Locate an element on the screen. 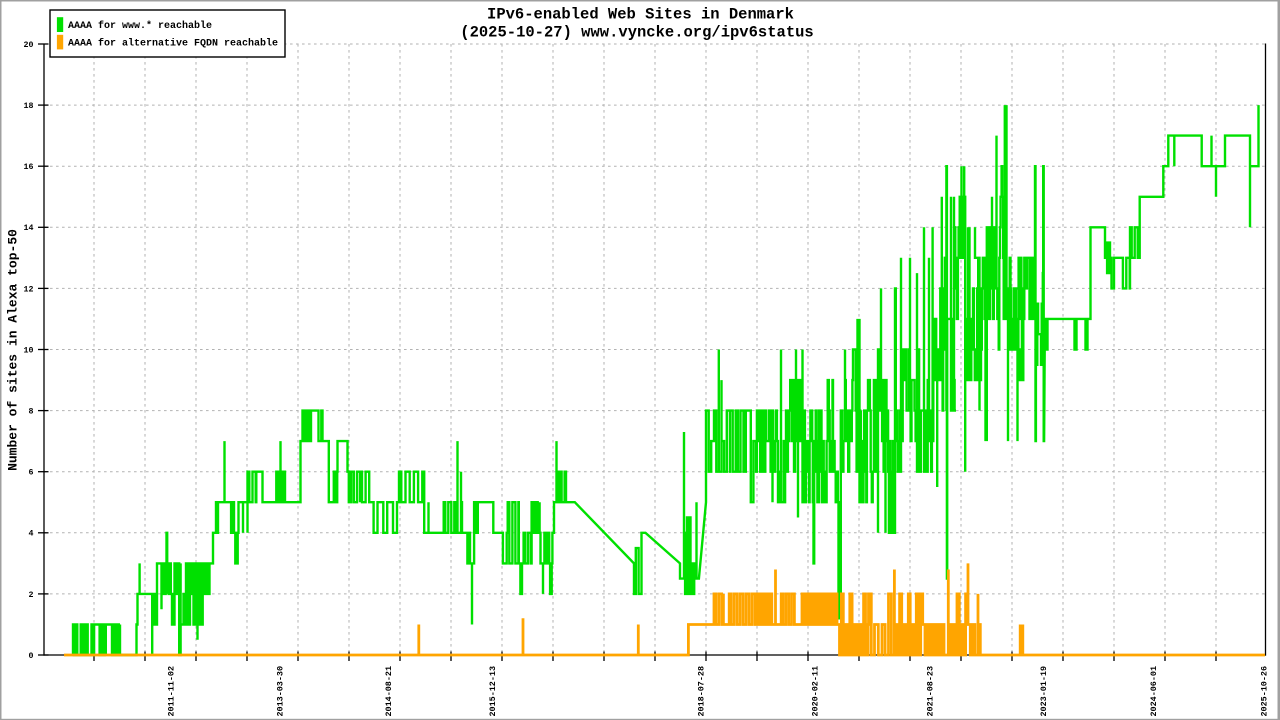  svg-text:AAAA for alternative FQDN reac: AAAA for alternative FQDN reachable is located at coordinates (173, 44).